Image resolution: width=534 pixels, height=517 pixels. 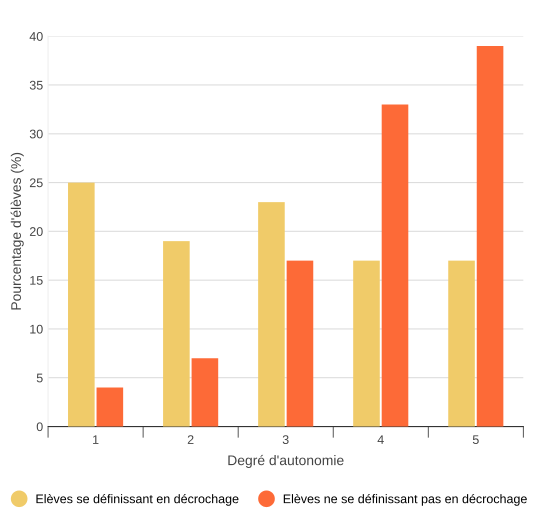 What do you see at coordinates (137, 500) in the screenshot?
I see `legend-label: Elèves se définissant en décrochage` at bounding box center [137, 500].